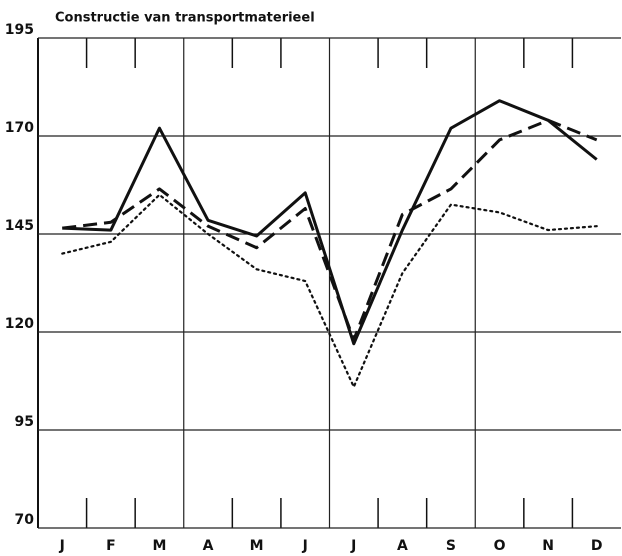 The height and width of the screenshot is (556, 622). What do you see at coordinates (451, 546) in the screenshot?
I see `x-tick-label: S` at bounding box center [451, 546].